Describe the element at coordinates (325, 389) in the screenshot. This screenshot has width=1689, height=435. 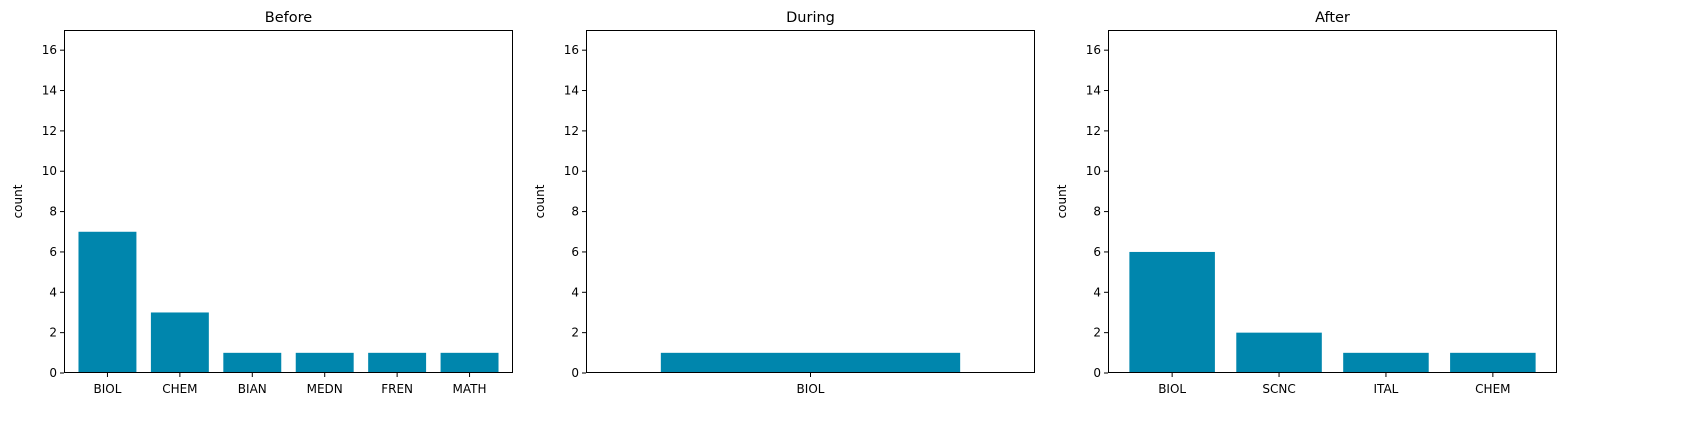
I see `x-tick-label: MEDN` at that location.